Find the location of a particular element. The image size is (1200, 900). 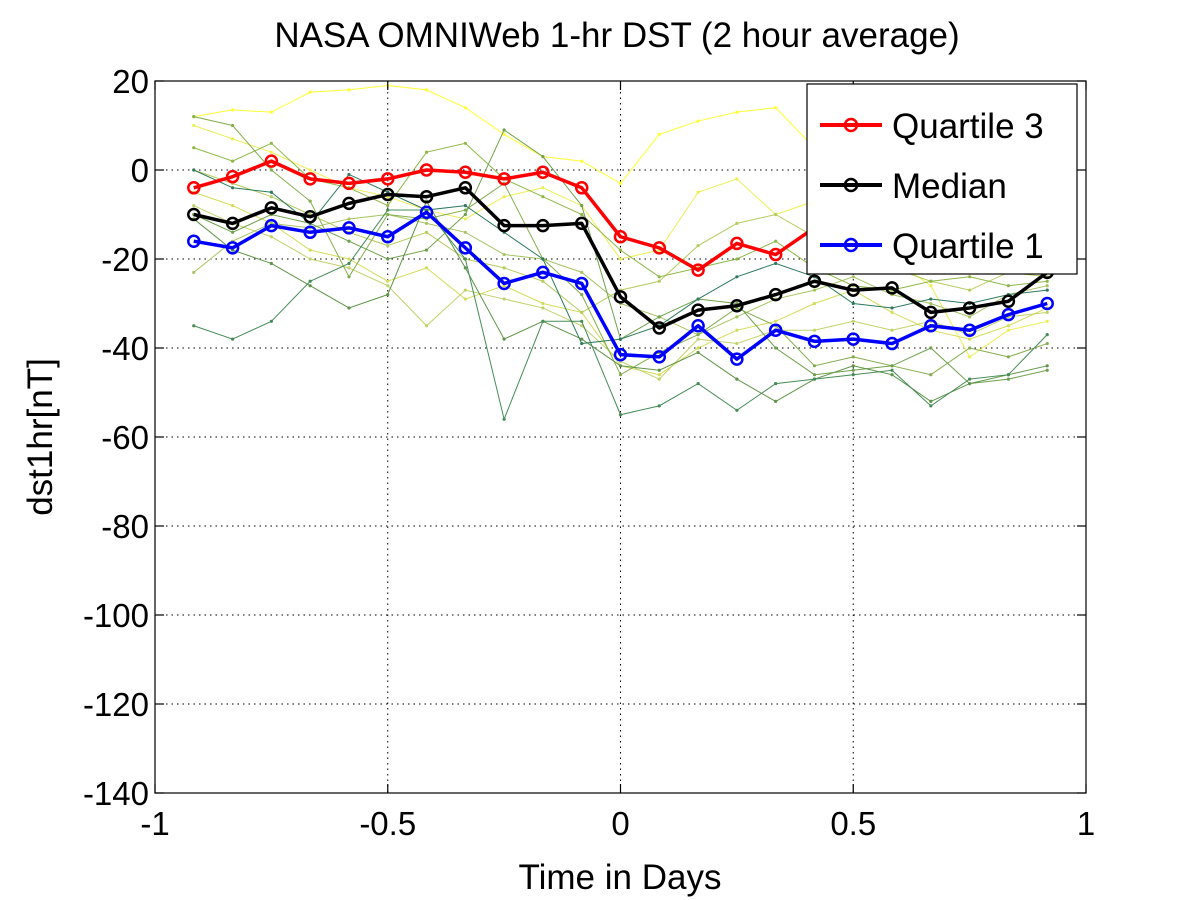

series-line-median is located at coordinates (621, 258).